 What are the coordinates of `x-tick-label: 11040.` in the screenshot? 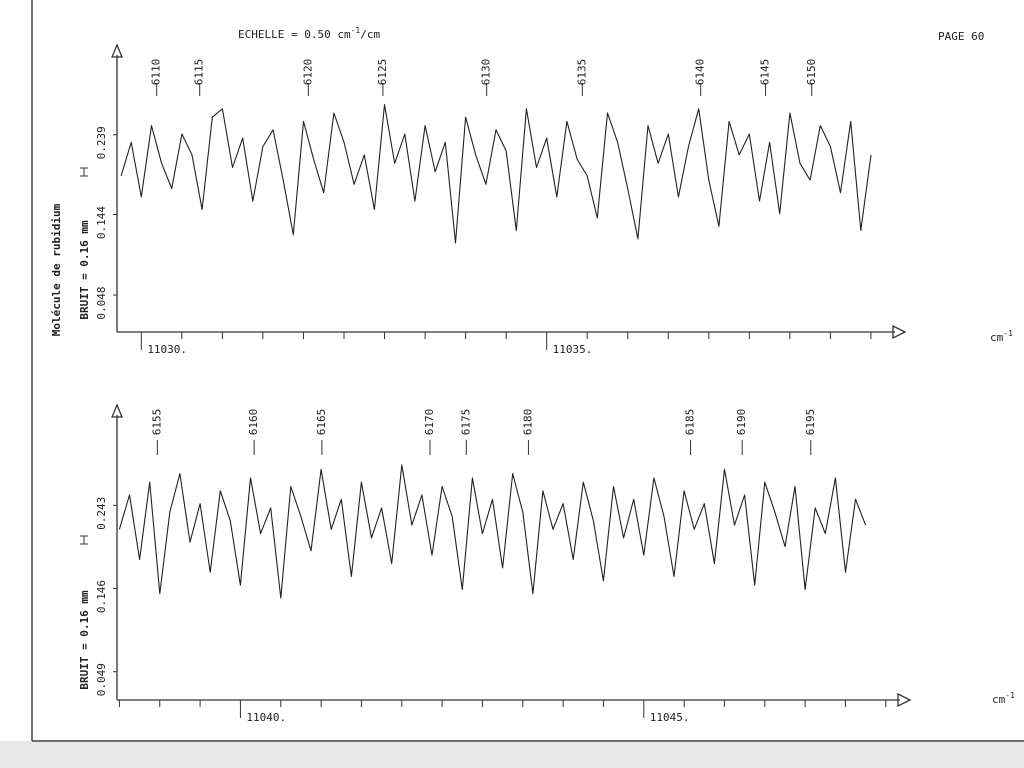 It's located at (266, 717).